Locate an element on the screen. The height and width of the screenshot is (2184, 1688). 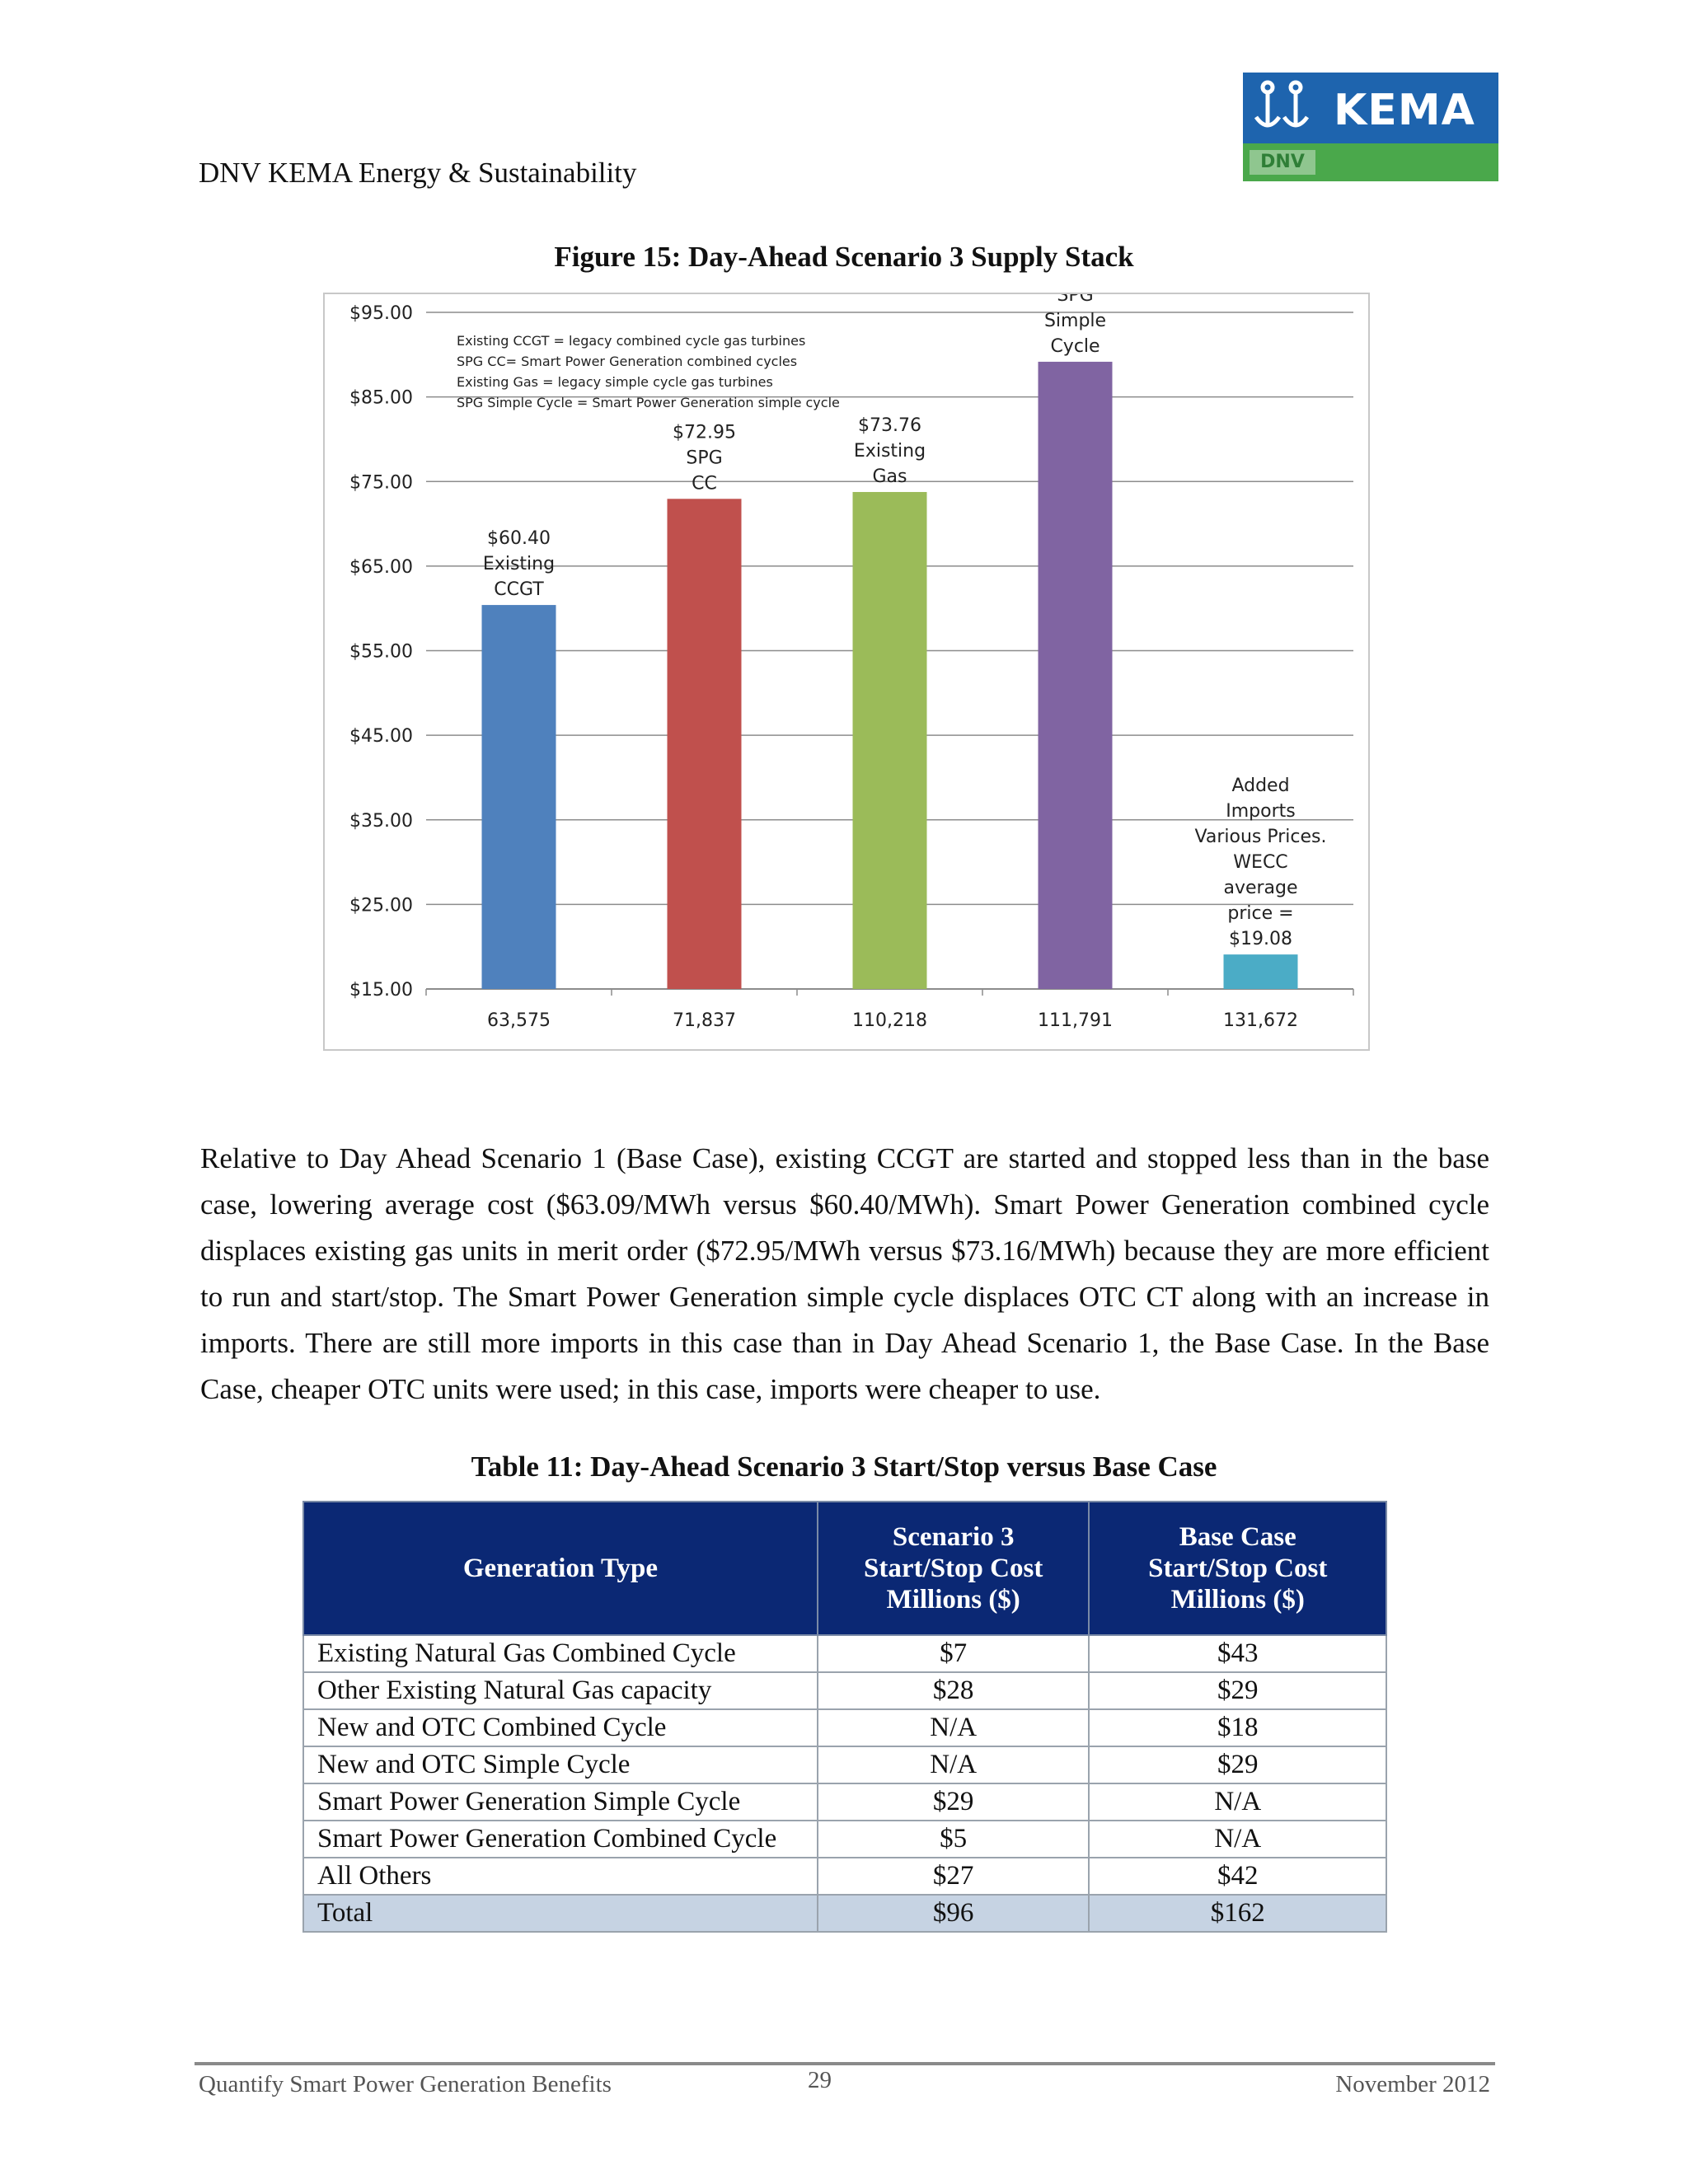
y-tick-label: $95.00 is located at coordinates (381, 313).